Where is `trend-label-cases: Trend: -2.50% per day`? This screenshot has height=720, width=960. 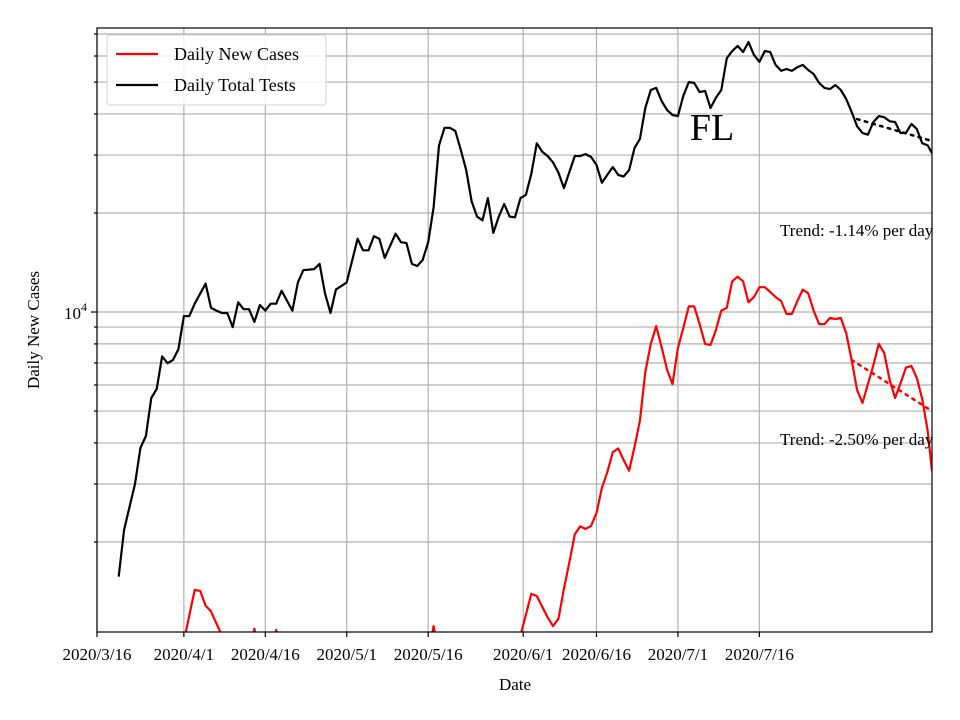
trend-label-cases: Trend: -2.50% per day is located at coordinates (857, 439).